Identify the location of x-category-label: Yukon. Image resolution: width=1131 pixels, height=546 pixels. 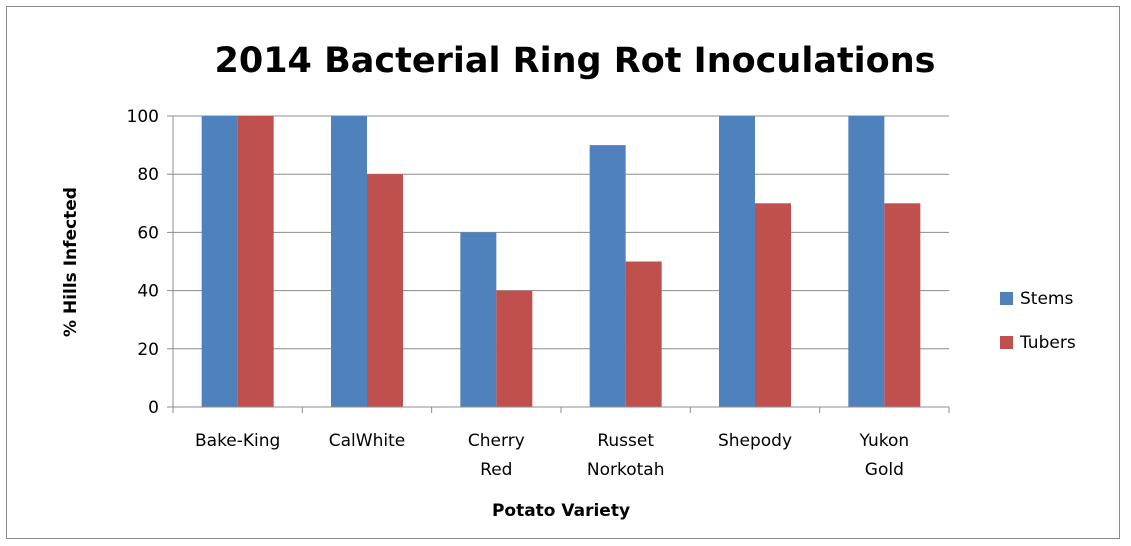
(884, 441).